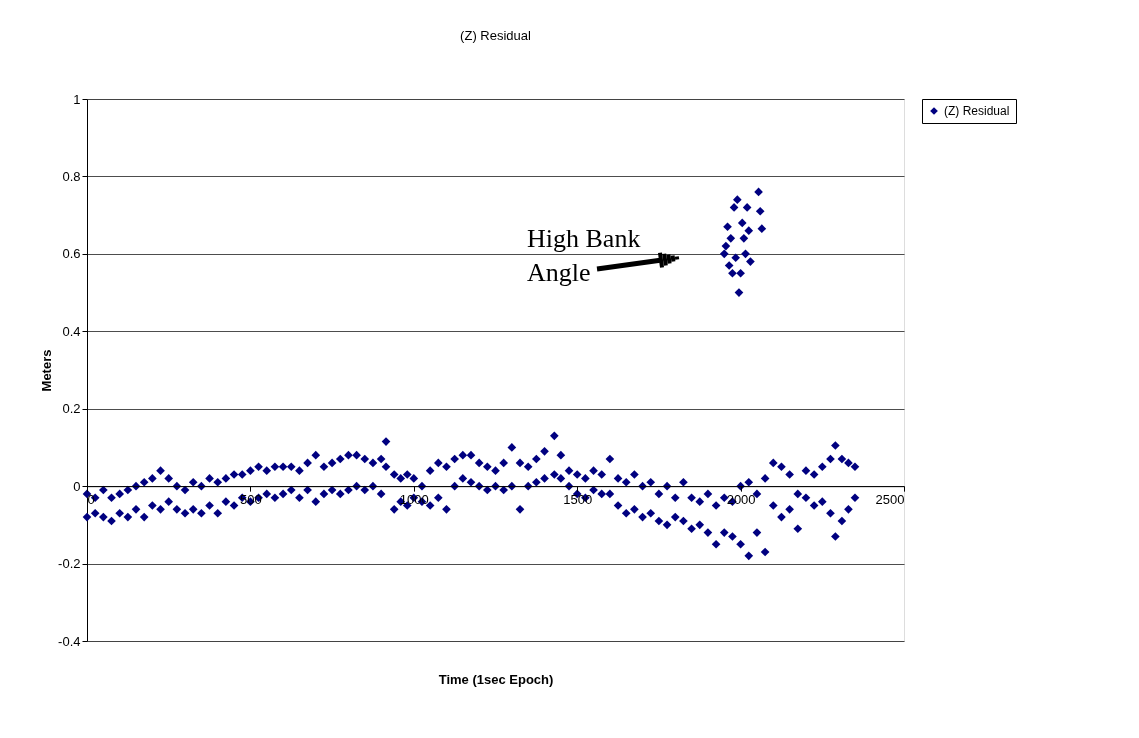 This screenshot has width=1139, height=738. I want to click on y-tick-label: 0, so click(77, 486).